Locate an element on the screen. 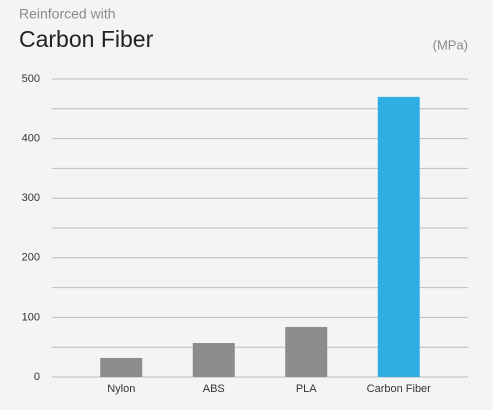 The width and height of the screenshot is (493, 410). chart-title: Carbon Fiber is located at coordinates (86, 39).